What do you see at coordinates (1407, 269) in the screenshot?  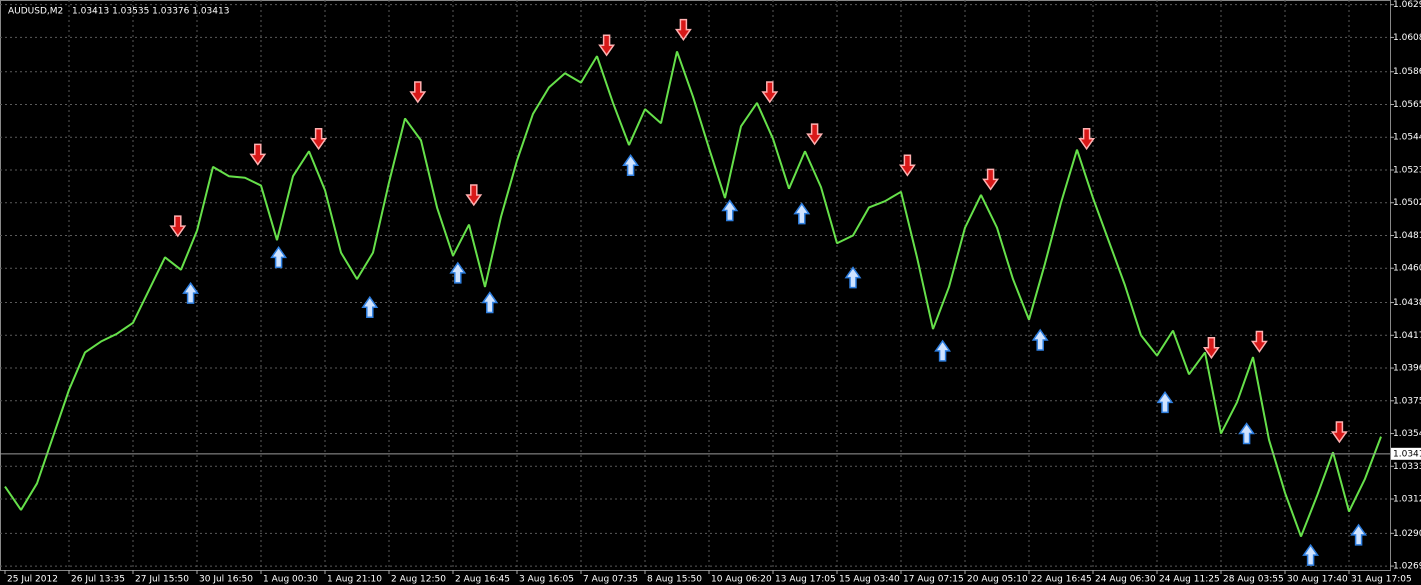 I see `y-tick-label: 1.0460` at bounding box center [1407, 269].